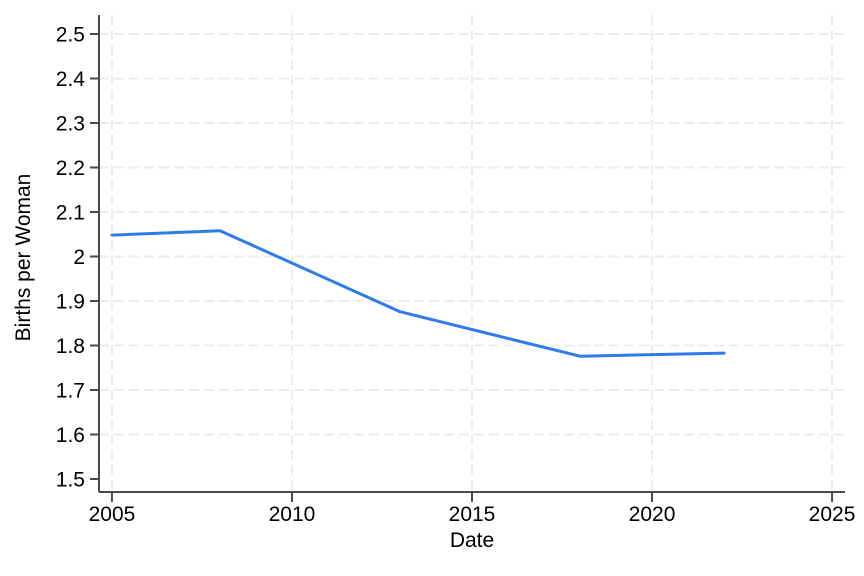  I want to click on y-tick-label: 1.9, so click(70, 302).